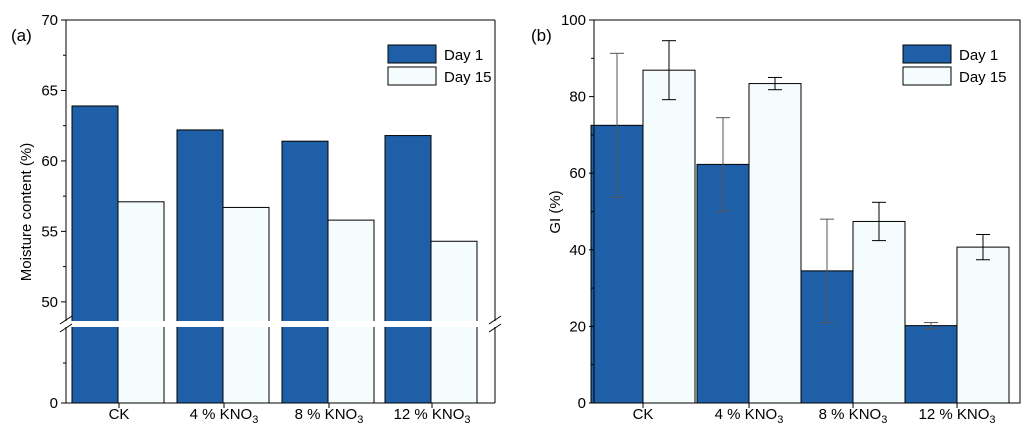 This screenshot has width=1027, height=426. What do you see at coordinates (577, 97) in the screenshot?
I see `y-tick-label: 80` at bounding box center [577, 97].